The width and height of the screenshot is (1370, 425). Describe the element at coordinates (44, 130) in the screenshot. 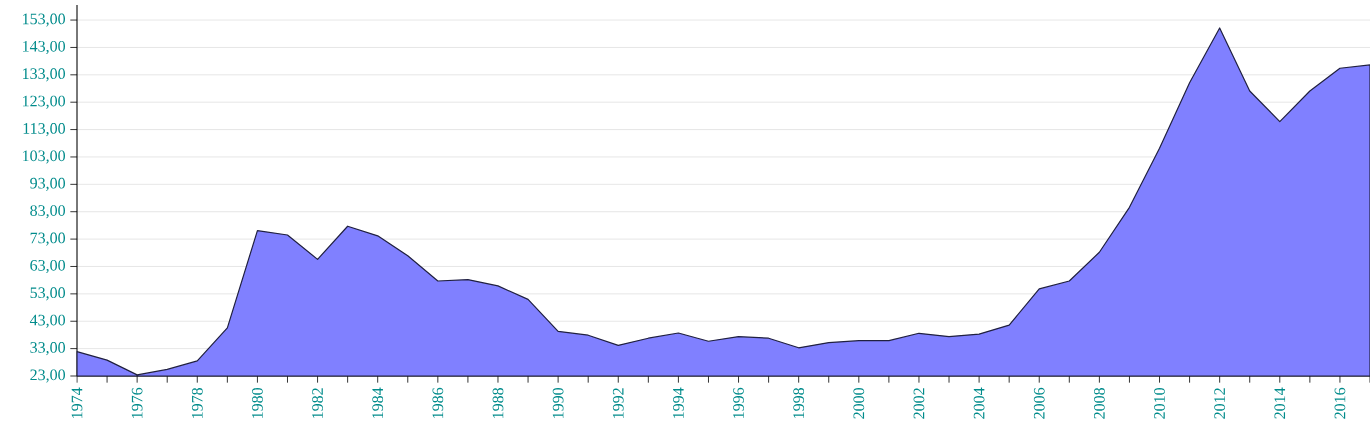

I see `y-tick-label: 113,00` at that location.